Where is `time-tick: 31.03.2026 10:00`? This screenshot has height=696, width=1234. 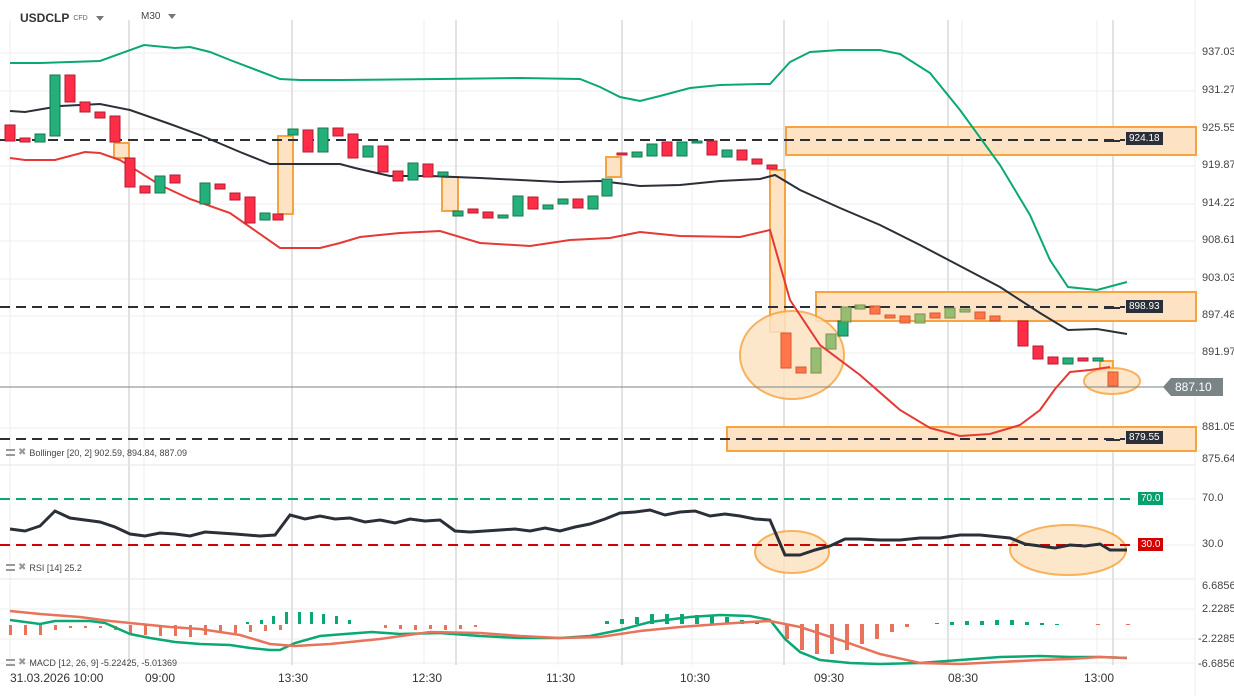
time-tick: 31.03.2026 10:00 is located at coordinates (57, 678).